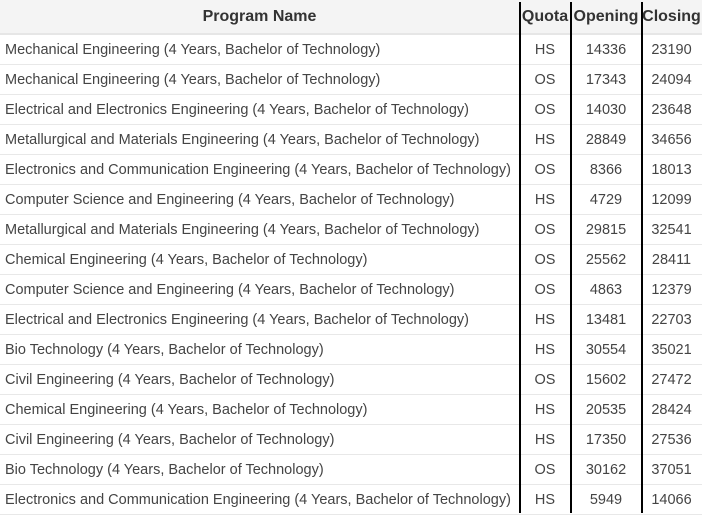  Describe the element at coordinates (671, 319) in the screenshot. I see `closing-rank-cell: 22703` at that location.